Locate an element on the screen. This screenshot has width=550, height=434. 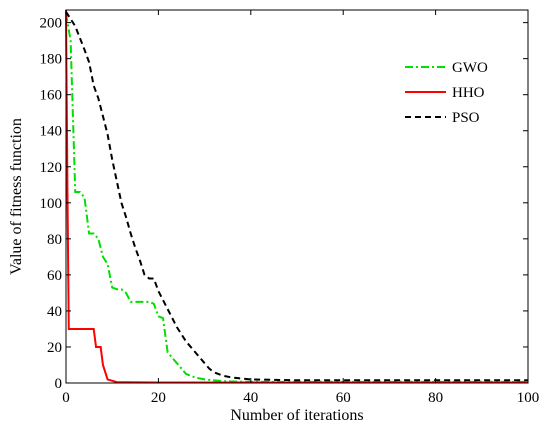
x-axis-label: Number of iterations is located at coordinates (296, 415).